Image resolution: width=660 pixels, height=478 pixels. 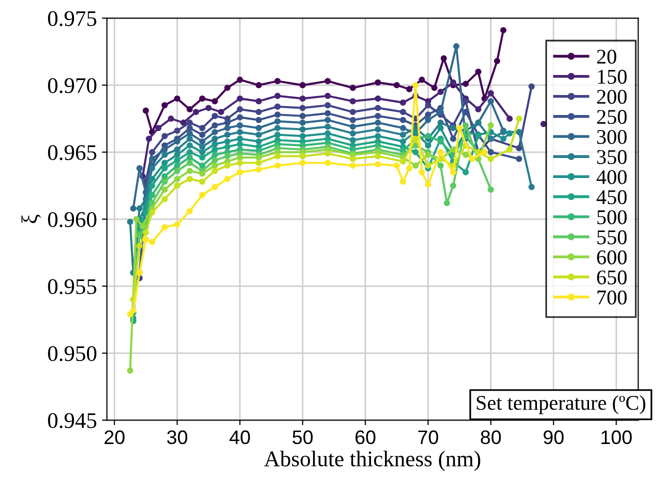 I want to click on legend-label: 650, so click(x=612, y=277).